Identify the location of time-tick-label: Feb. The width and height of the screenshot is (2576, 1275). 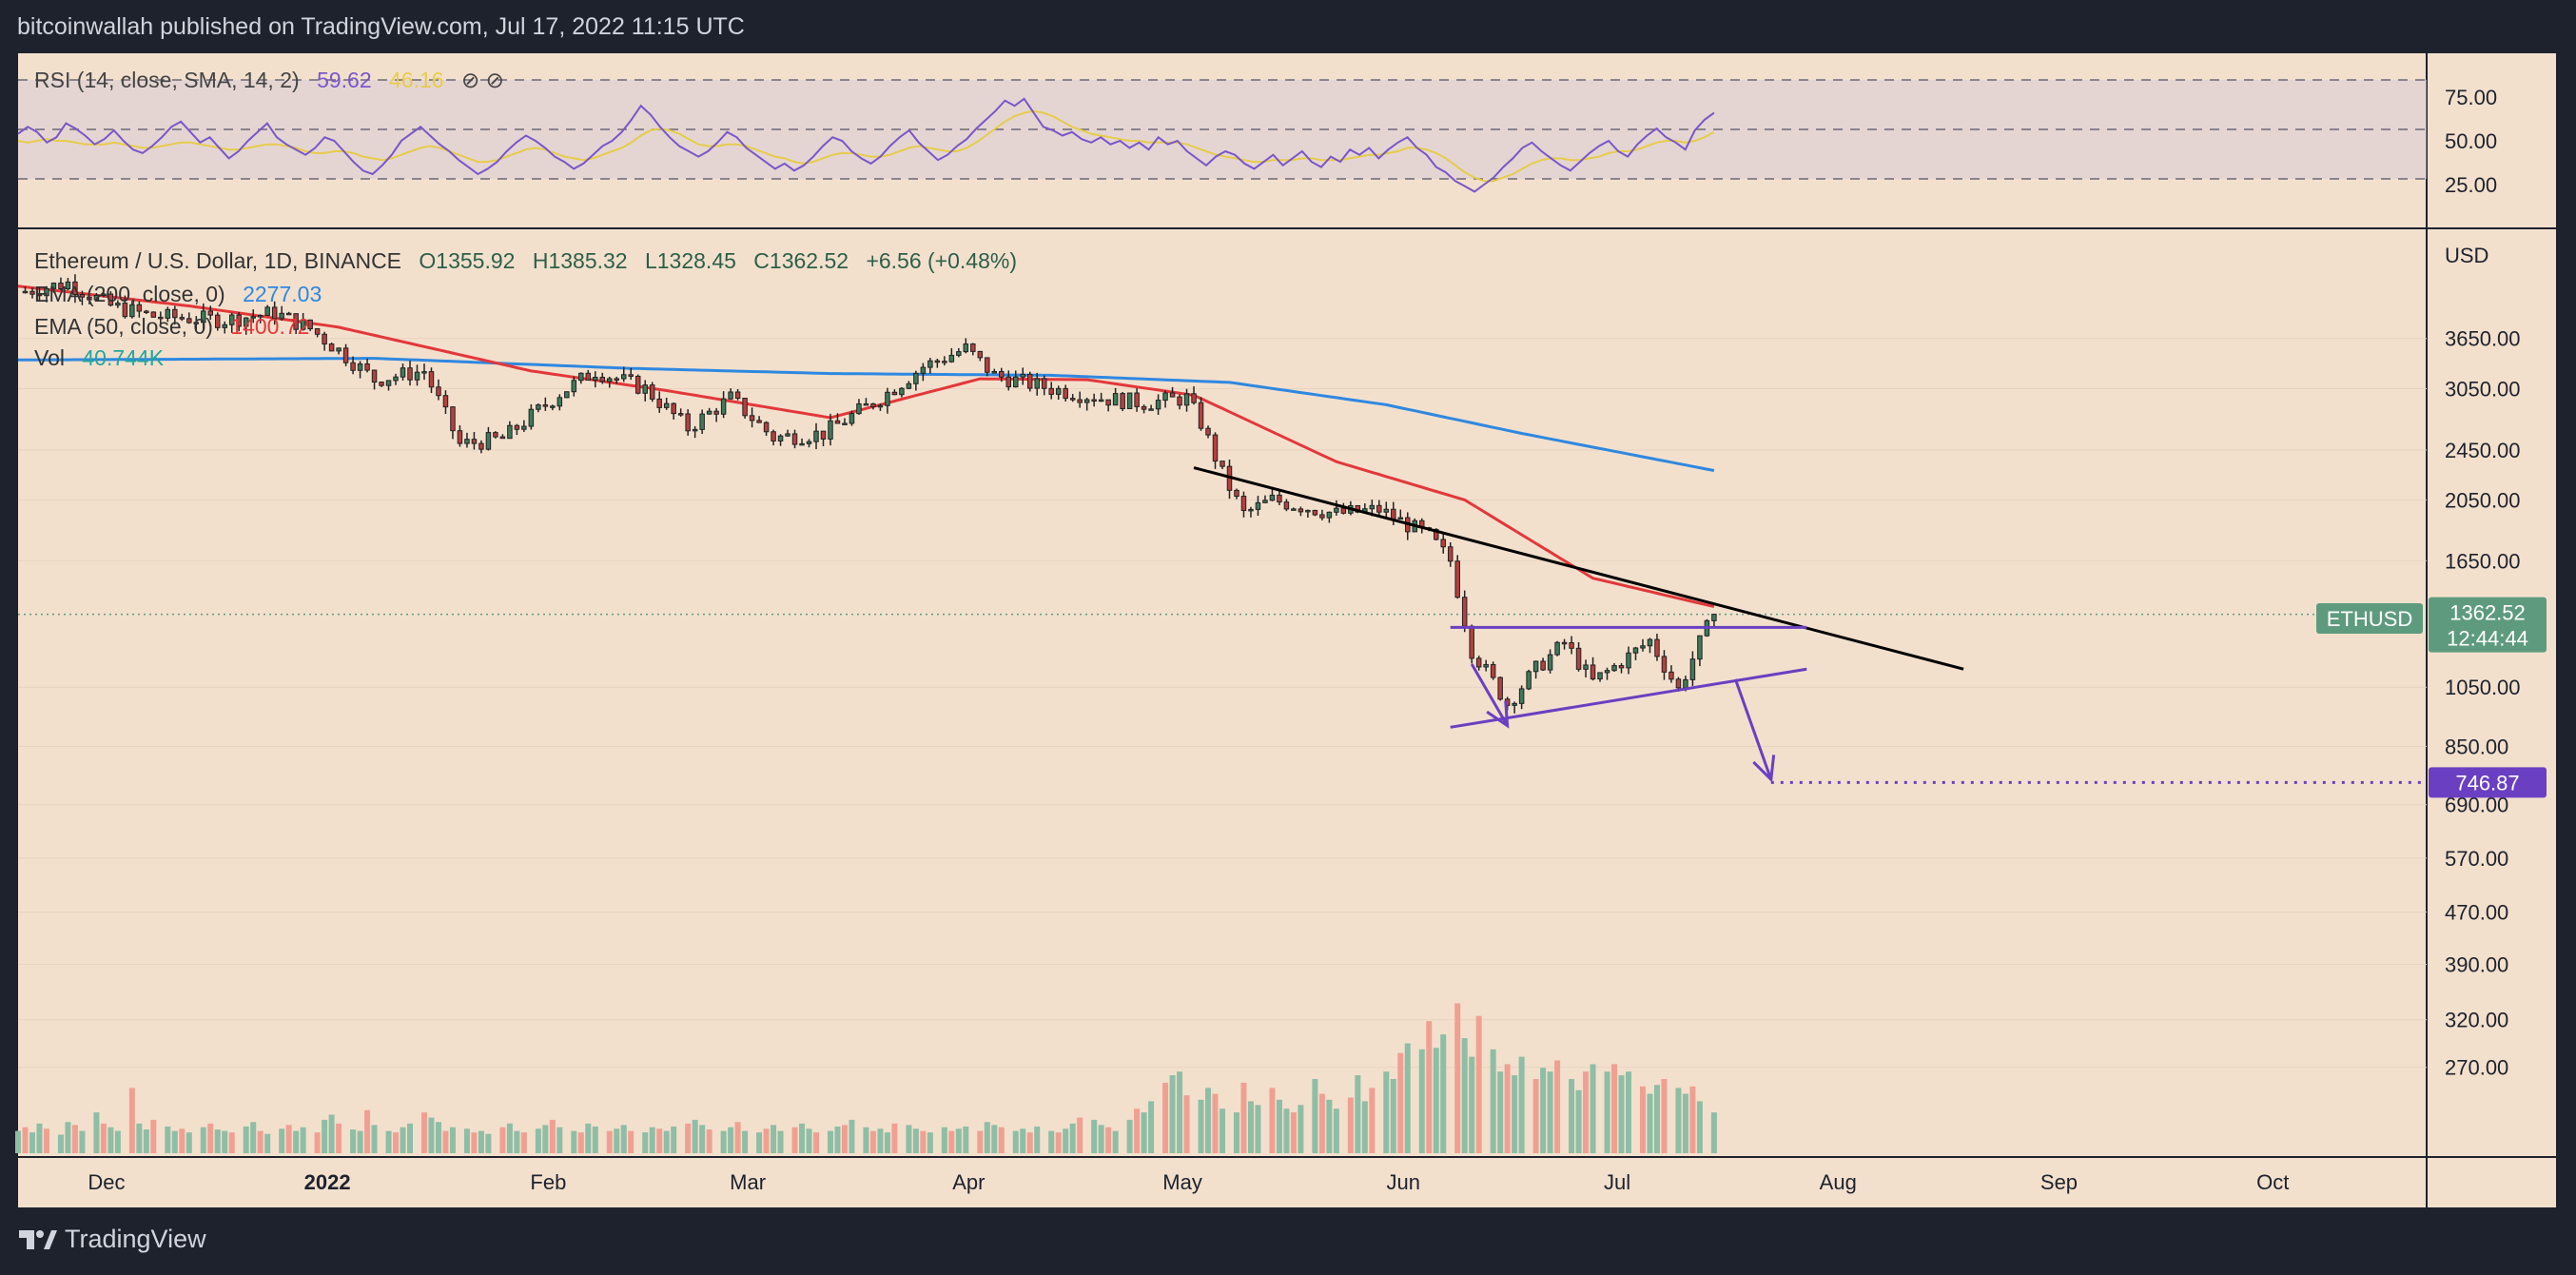
(548, 1182).